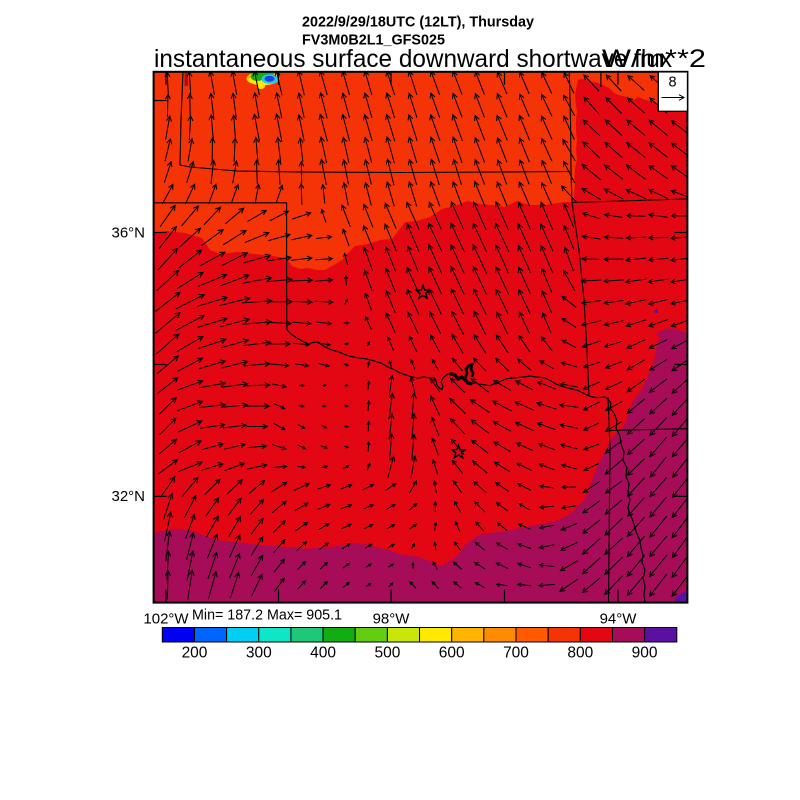  Describe the element at coordinates (654, 59) in the screenshot. I see `svg-text: W/m**2` at that location.